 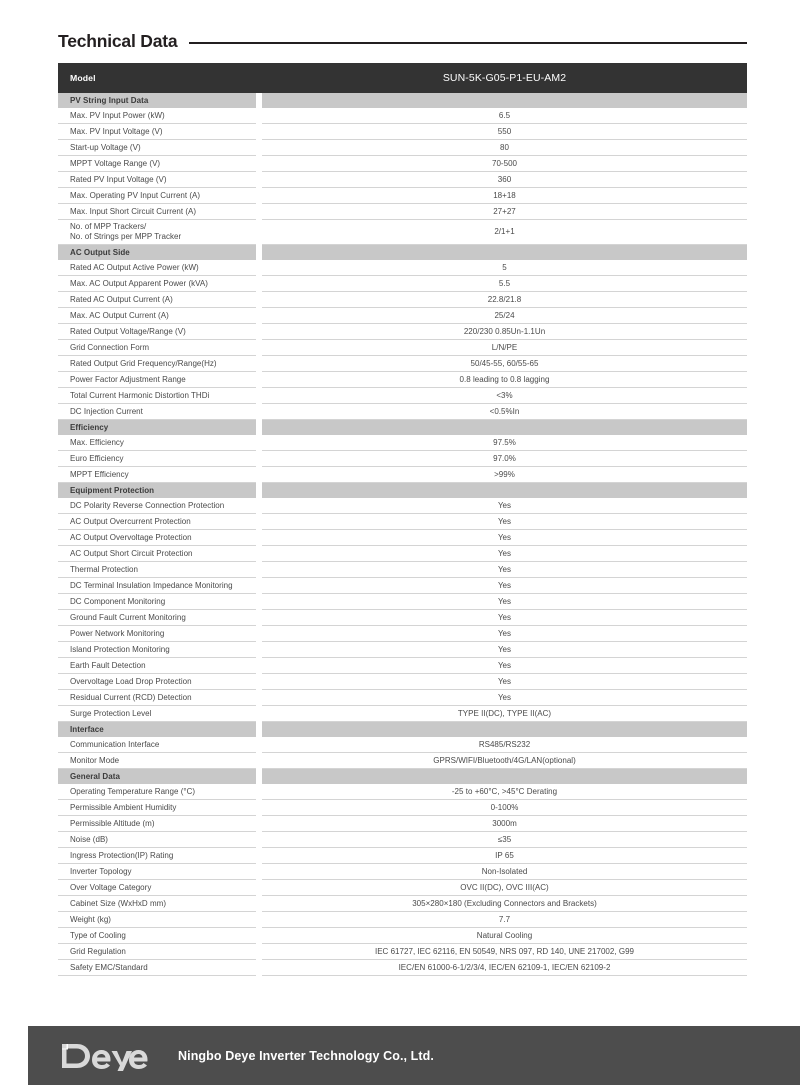 What do you see at coordinates (89, 839) in the screenshot?
I see `spec-label: Noise (dB)` at bounding box center [89, 839].